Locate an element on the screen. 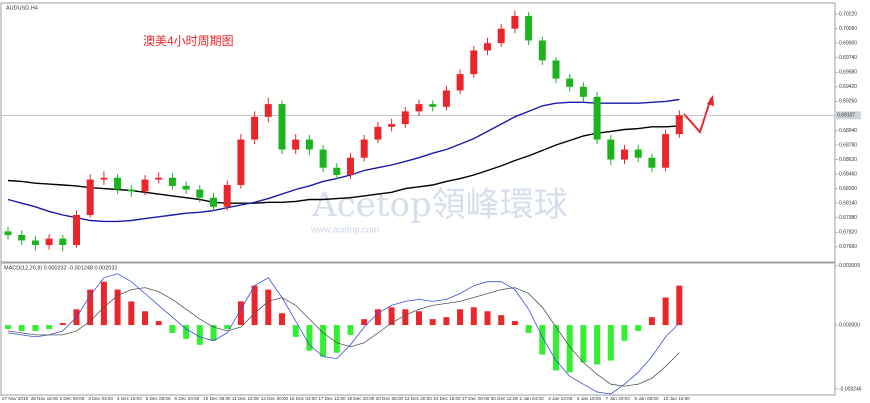 The image size is (870, 403). annotation: 澳美4小时周期图 is located at coordinates (188, 41).